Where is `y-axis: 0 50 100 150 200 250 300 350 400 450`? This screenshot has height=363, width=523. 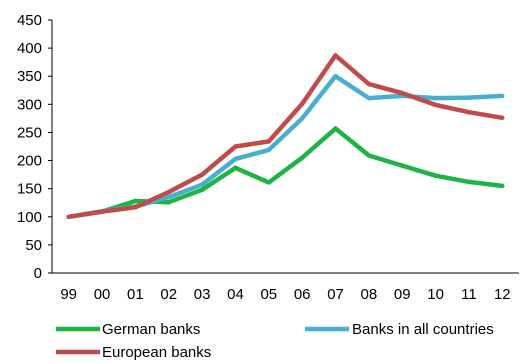
y-axis: 0 50 100 150 200 250 300 350 400 450 is located at coordinates (35, 147).